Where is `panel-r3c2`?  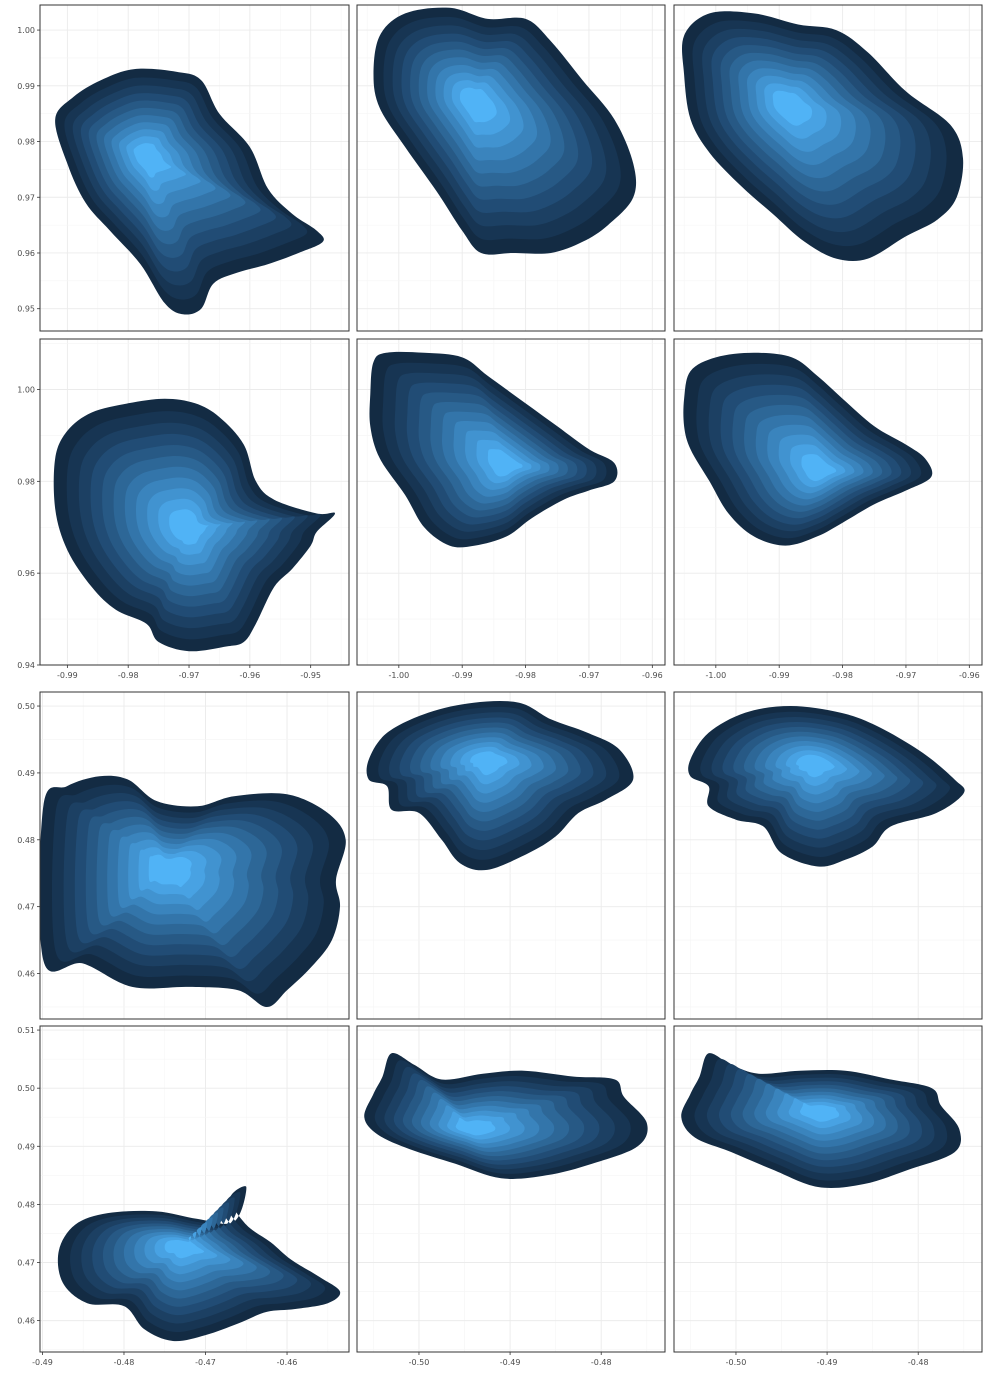 panel-r3c2 is located at coordinates (511, 855).